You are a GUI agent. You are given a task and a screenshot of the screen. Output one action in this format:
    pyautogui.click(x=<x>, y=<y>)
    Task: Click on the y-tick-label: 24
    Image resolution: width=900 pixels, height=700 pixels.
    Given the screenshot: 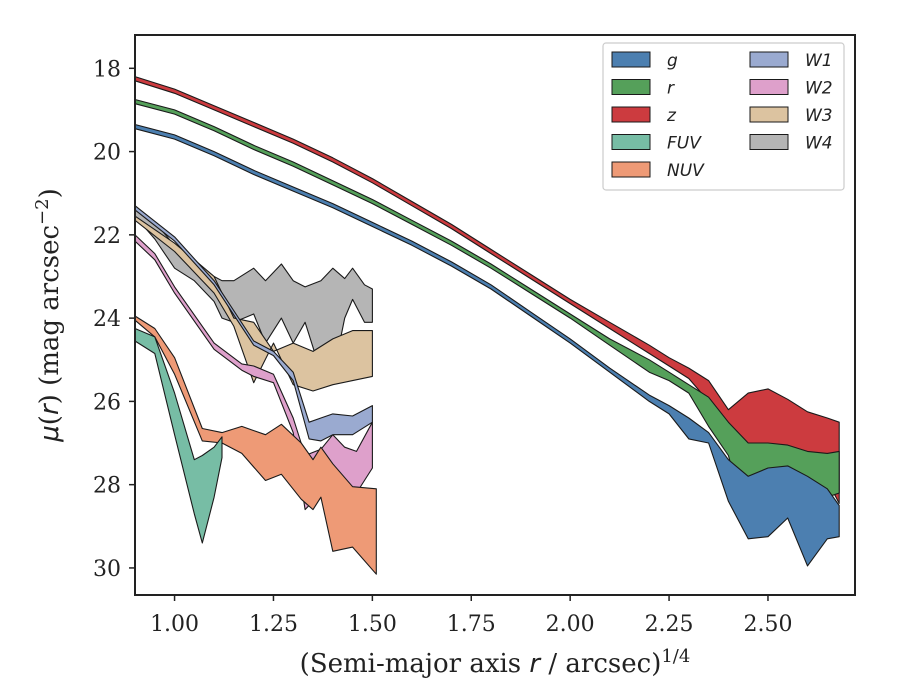 What is the action you would take?
    pyautogui.click(x=107, y=319)
    